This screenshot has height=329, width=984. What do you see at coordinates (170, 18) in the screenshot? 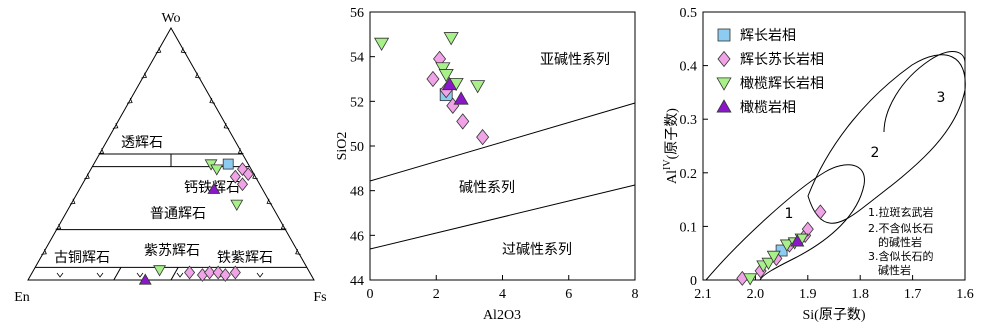
I see `vertex-wo-label: Wo` at bounding box center [170, 18].